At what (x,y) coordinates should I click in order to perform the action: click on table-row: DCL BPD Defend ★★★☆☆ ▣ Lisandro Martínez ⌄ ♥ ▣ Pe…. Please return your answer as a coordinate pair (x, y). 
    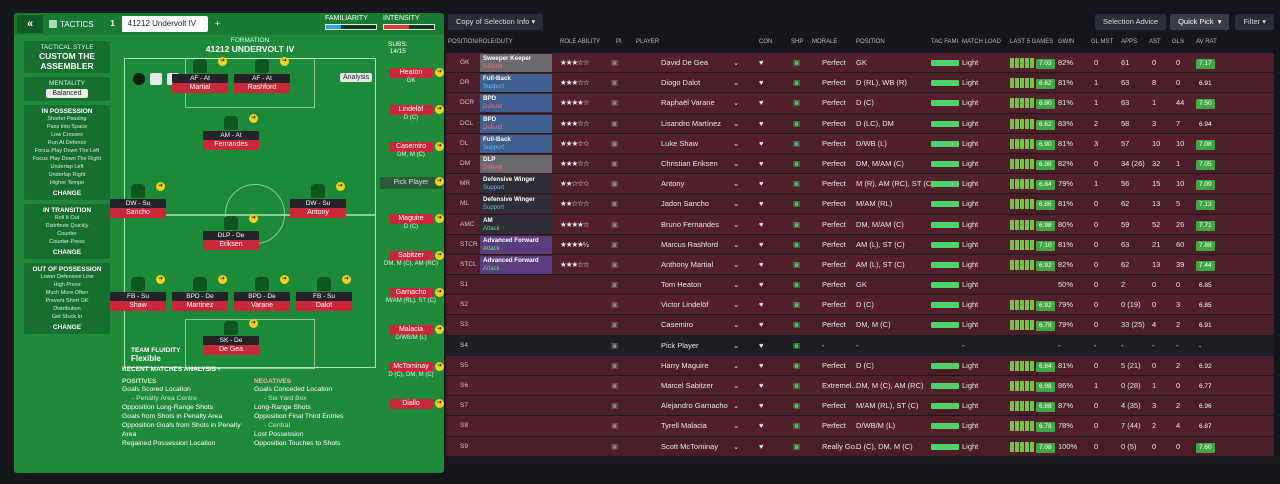
    Looking at the image, I should click on (860, 123).